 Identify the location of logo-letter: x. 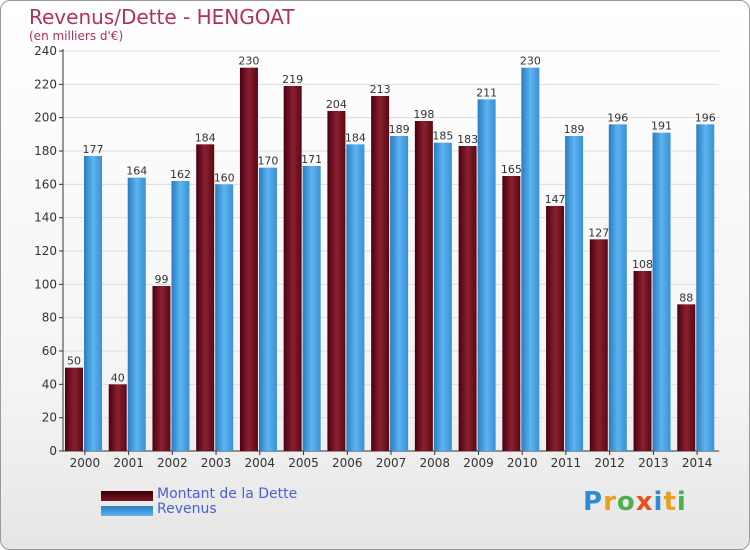
(644, 502).